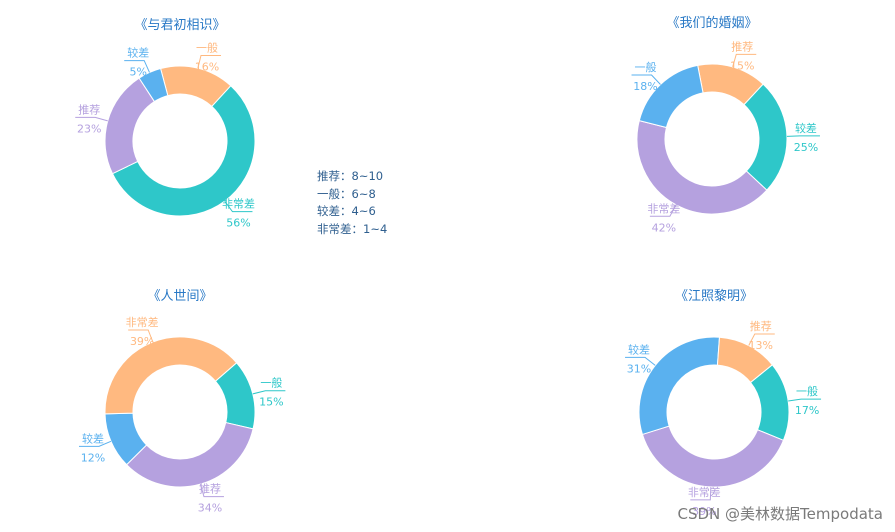 This screenshot has width=895, height=532. I want to click on slice-percent-label: 23%, so click(89, 128).